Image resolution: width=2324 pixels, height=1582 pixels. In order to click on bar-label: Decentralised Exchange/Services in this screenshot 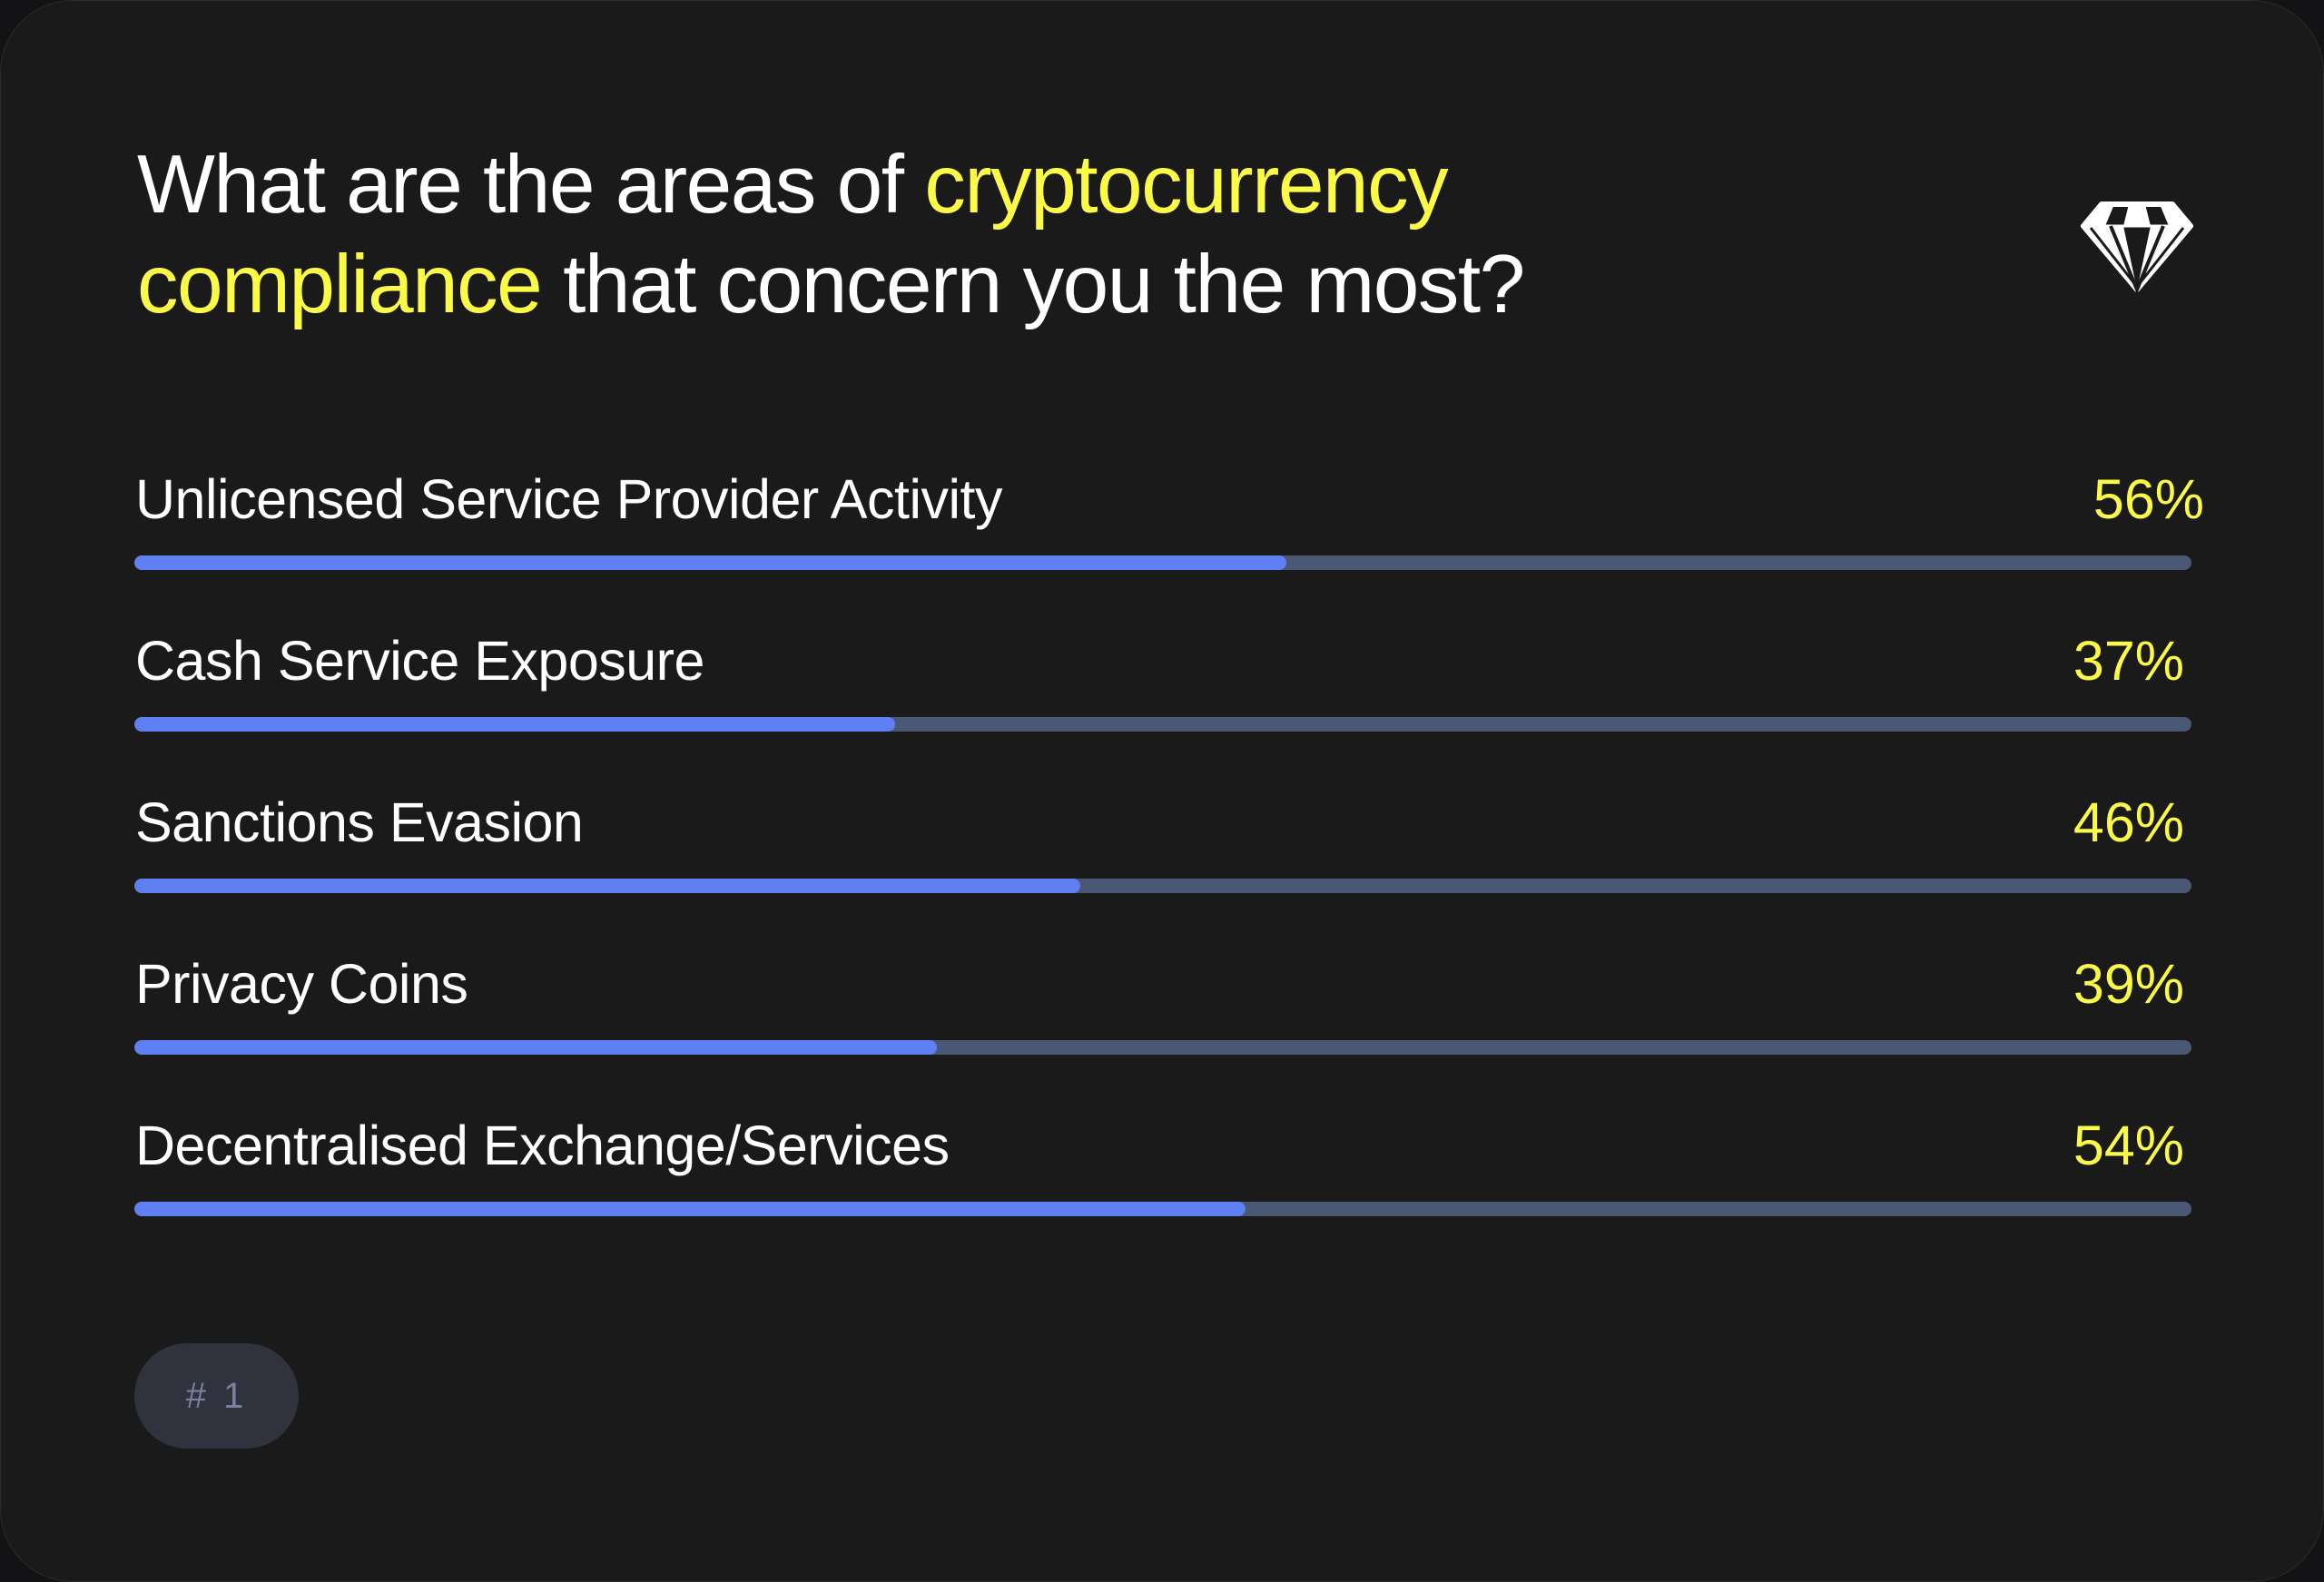, I will do `click(542, 1145)`.